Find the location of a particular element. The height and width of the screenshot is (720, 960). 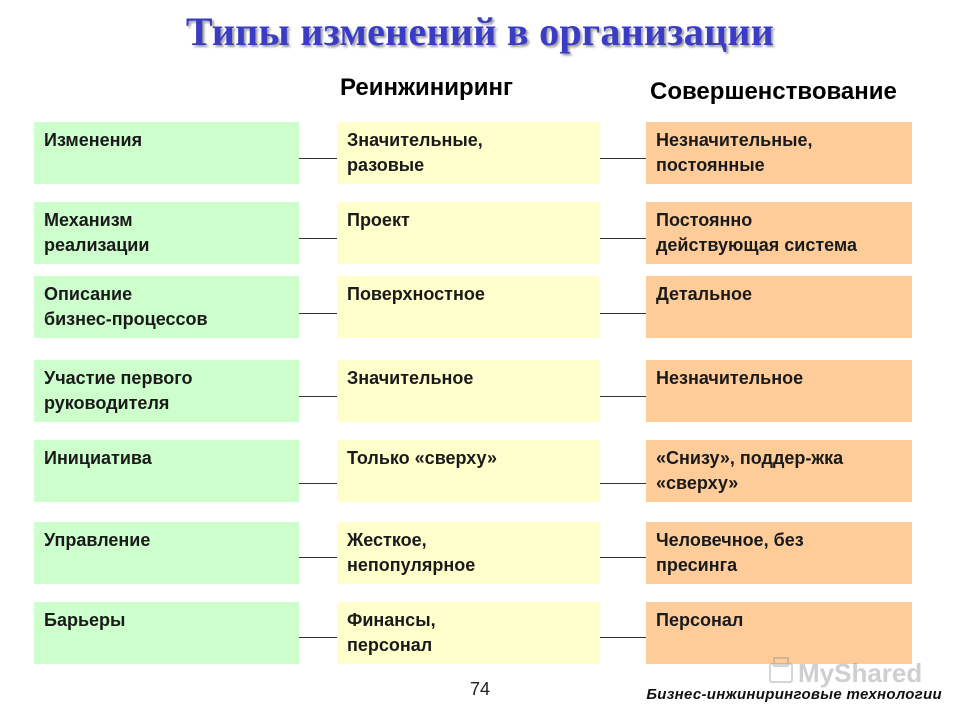

reengineering-box: Только «сверху» is located at coordinates (468, 471).